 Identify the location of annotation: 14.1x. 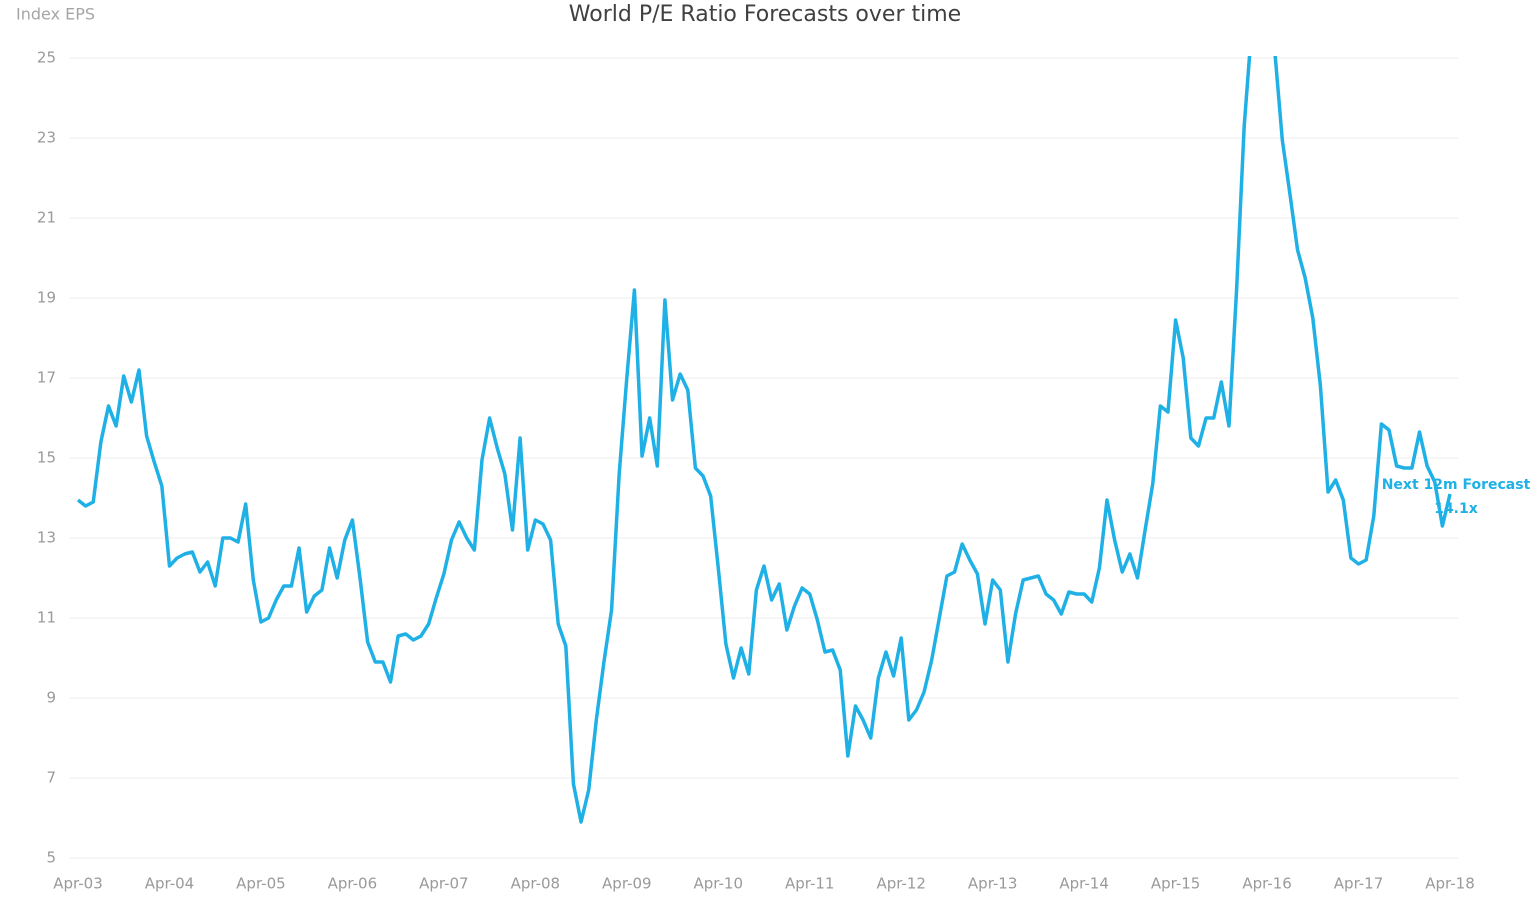
(1456, 509).